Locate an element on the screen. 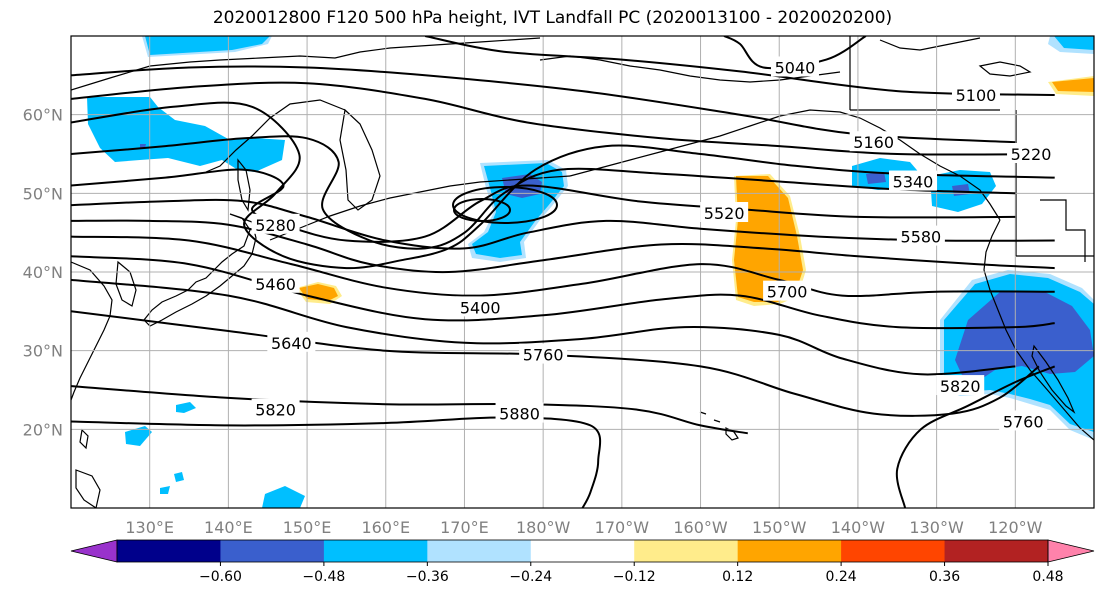 The height and width of the screenshot is (601, 1105). longitude-label: 180°W is located at coordinates (543, 527).